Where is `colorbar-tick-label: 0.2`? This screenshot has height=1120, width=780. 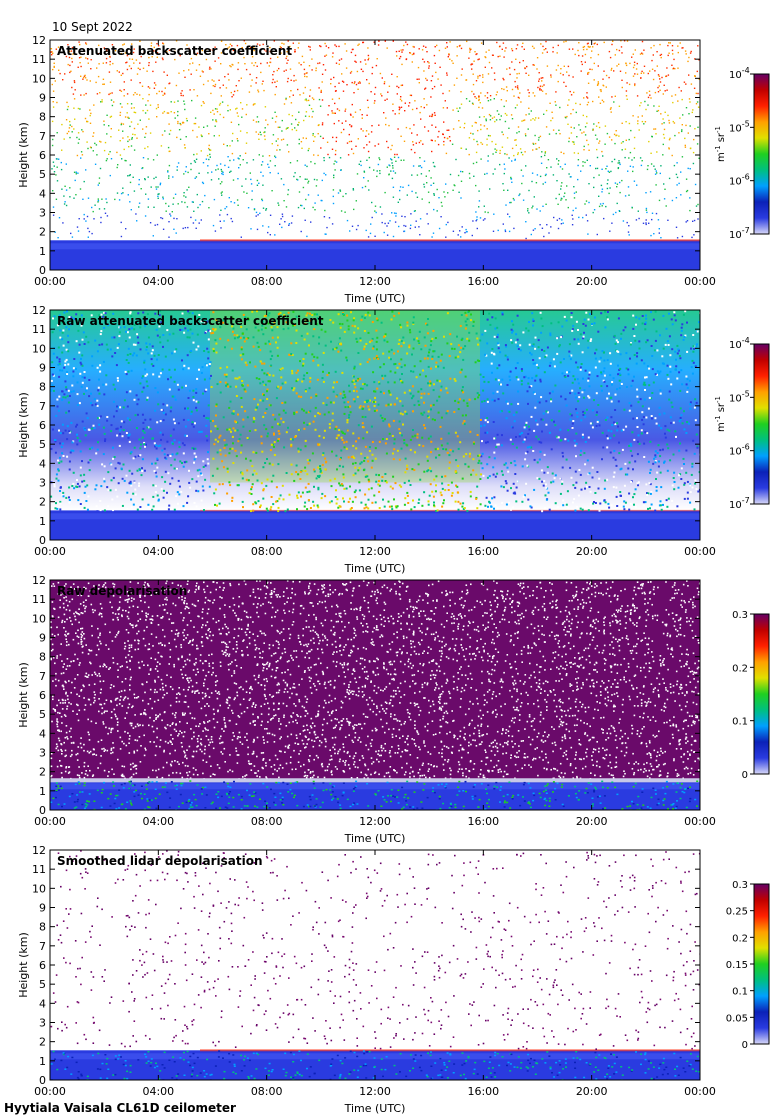 colorbar-tick-label: 0.2 is located at coordinates (740, 938).